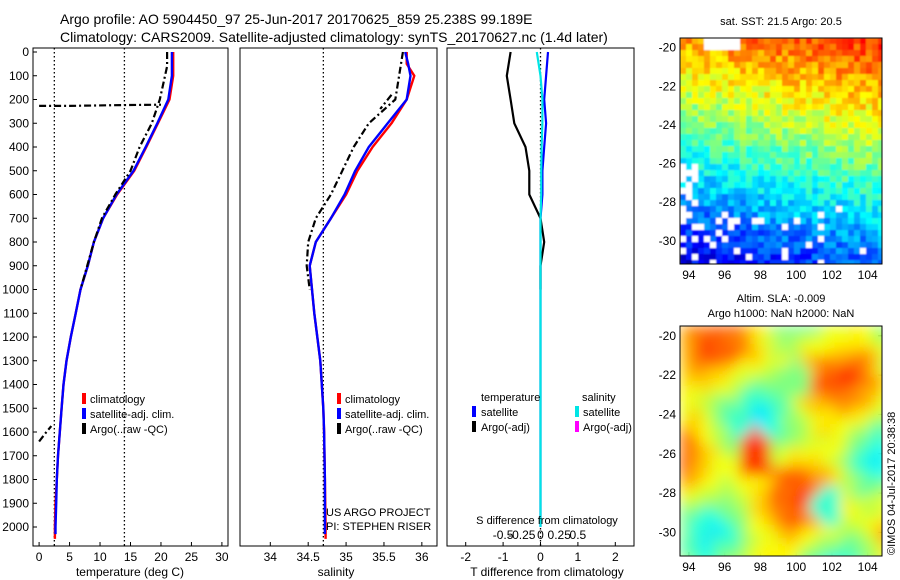 This screenshot has width=900, height=580. I want to click on legend-swatch-argo, so click(84, 428).